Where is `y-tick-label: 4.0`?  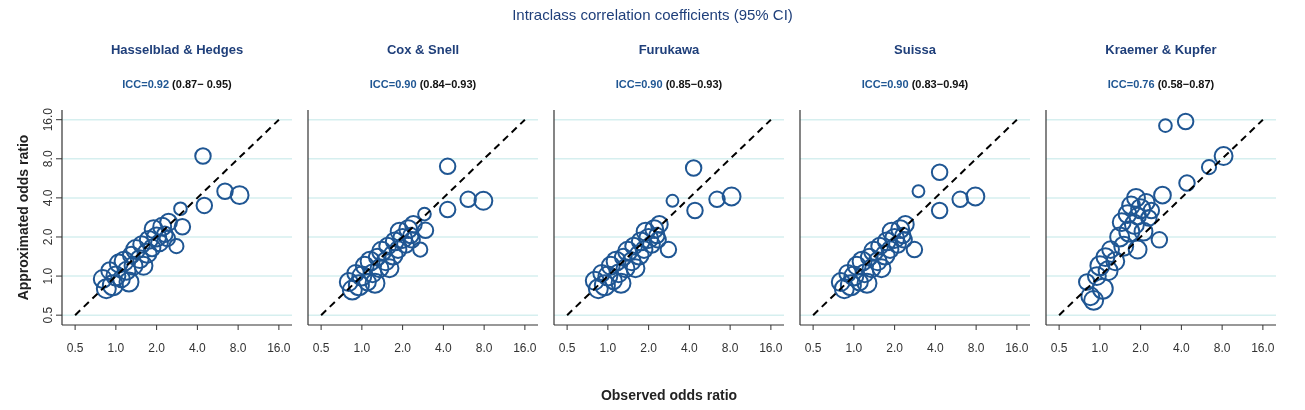
y-tick-label: 4.0 is located at coordinates (48, 198).